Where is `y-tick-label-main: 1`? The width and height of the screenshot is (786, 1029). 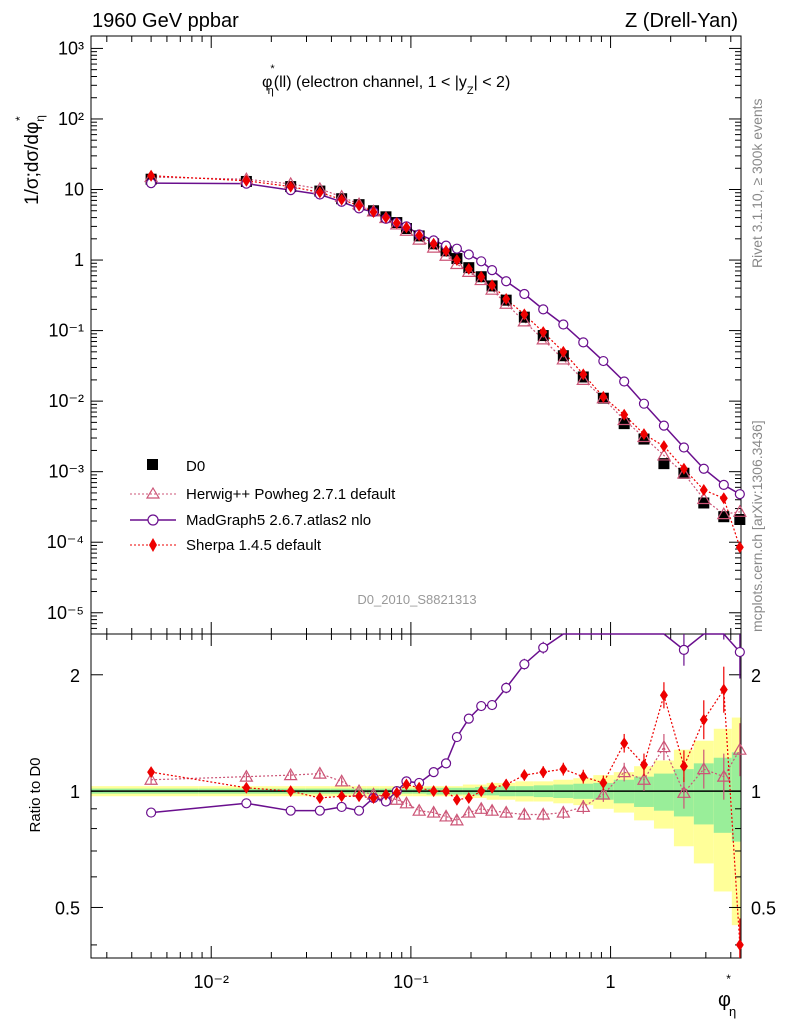 y-tick-label-main: 1 is located at coordinates (79, 260).